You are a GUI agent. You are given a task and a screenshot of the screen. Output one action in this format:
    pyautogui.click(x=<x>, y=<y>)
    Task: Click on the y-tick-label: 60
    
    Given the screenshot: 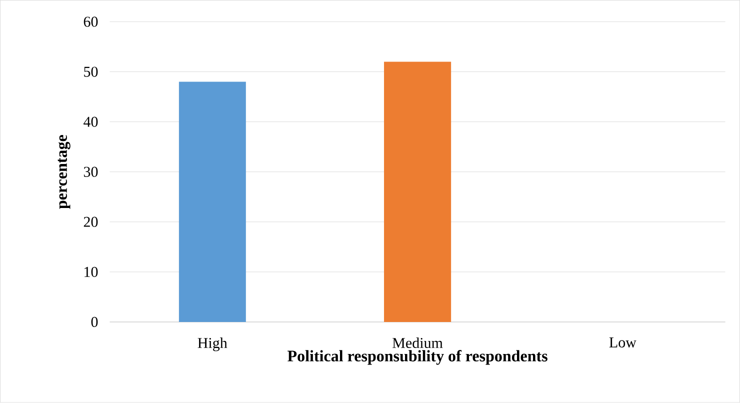 What is the action you would take?
    pyautogui.click(x=91, y=21)
    